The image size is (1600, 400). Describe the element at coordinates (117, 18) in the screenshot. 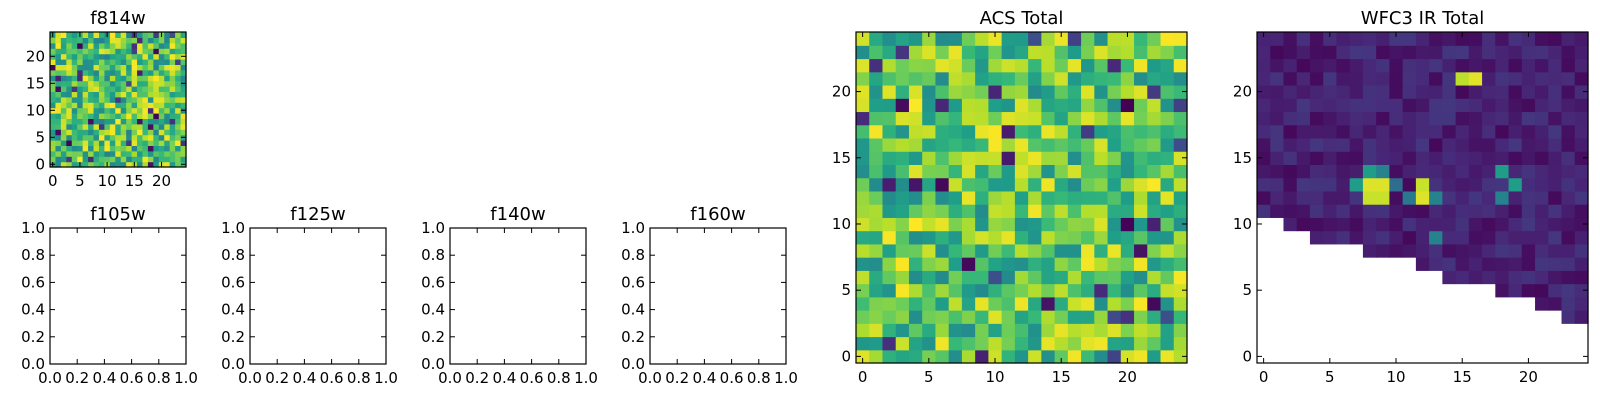

I see `subplot-title: f814w` at that location.